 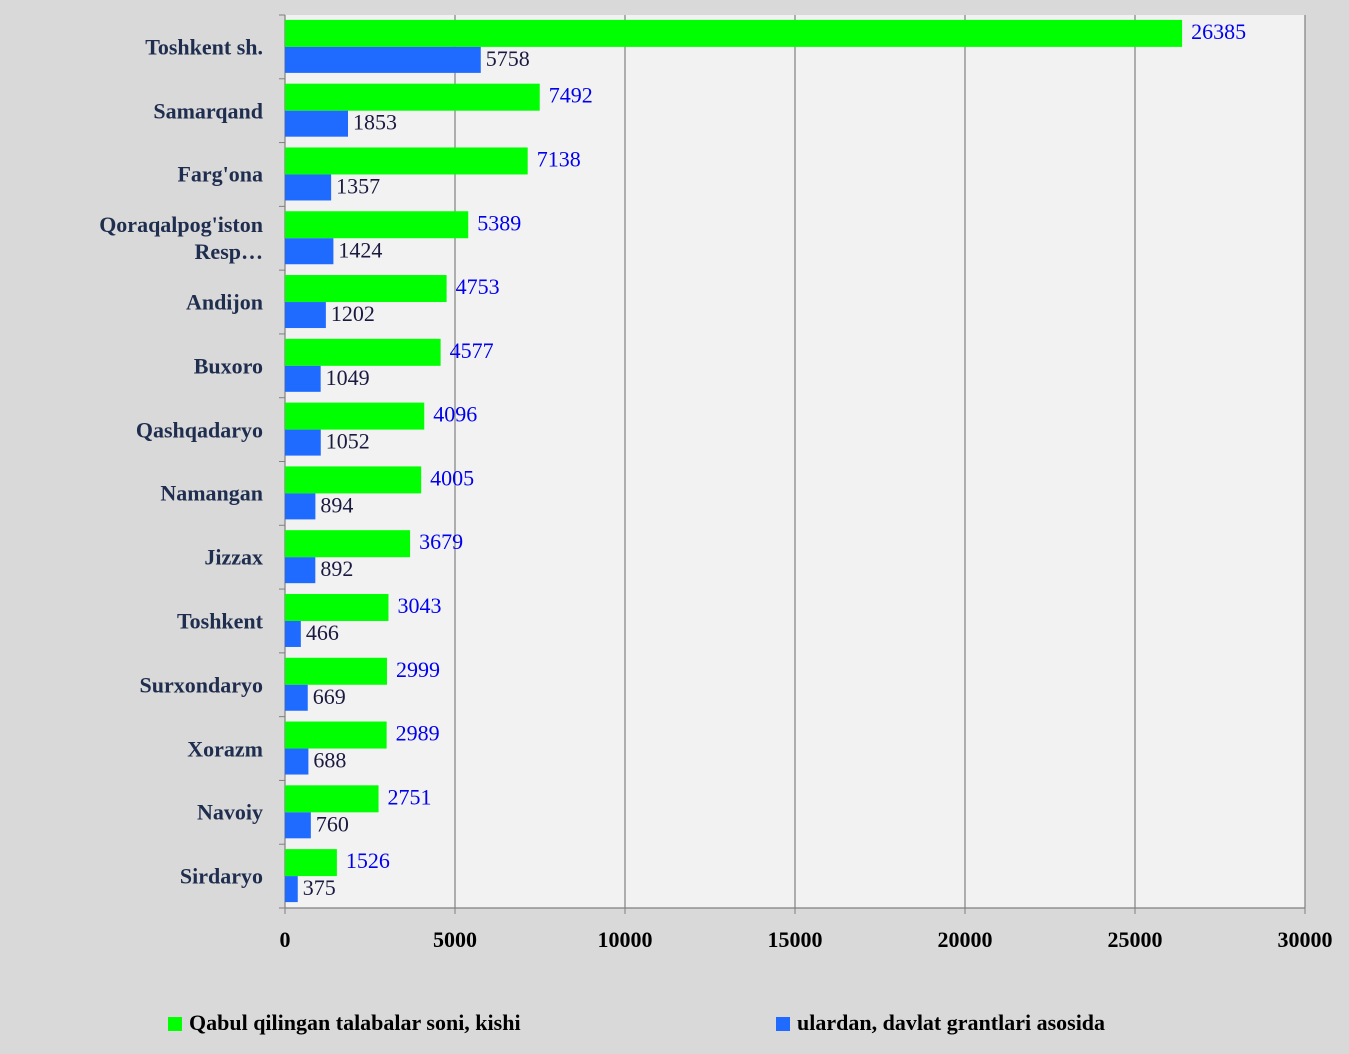 What do you see at coordinates (353, 313) in the screenshot?
I see `value-label: 1202` at bounding box center [353, 313].